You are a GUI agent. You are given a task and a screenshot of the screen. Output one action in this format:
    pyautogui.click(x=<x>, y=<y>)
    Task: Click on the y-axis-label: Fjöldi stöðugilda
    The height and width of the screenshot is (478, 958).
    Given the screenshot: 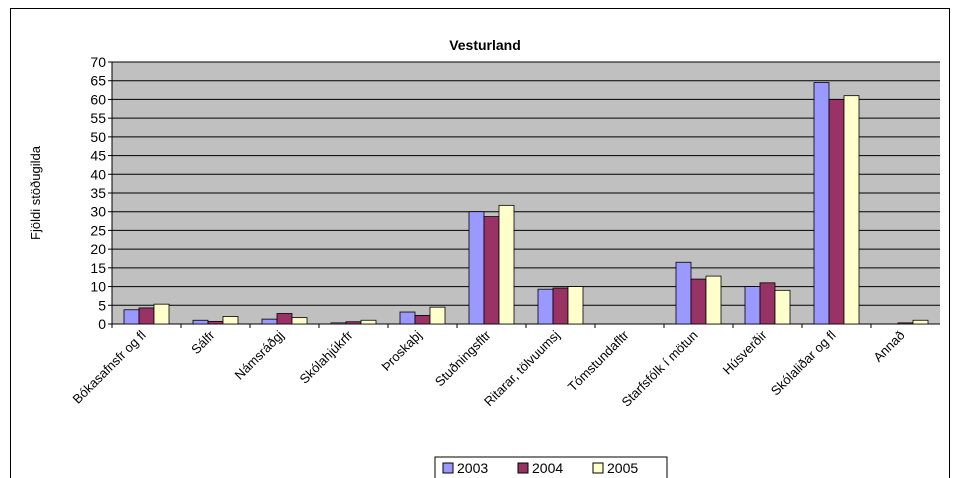 What is the action you would take?
    pyautogui.click(x=35, y=192)
    